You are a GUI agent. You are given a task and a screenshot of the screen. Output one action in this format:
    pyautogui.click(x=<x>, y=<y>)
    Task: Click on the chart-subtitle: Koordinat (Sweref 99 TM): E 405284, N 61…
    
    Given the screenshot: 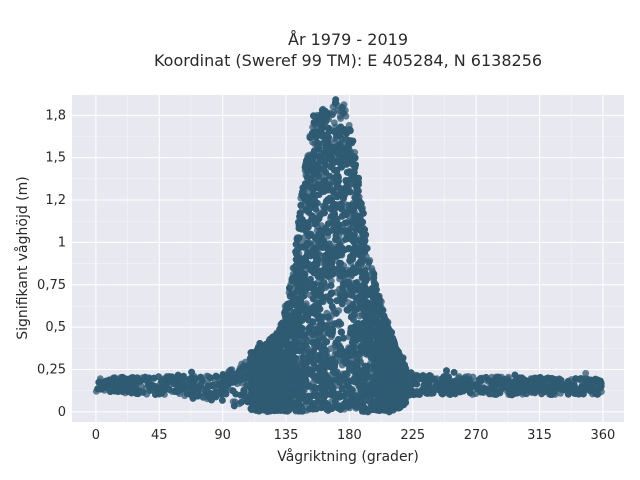 What is the action you would take?
    pyautogui.click(x=348, y=60)
    